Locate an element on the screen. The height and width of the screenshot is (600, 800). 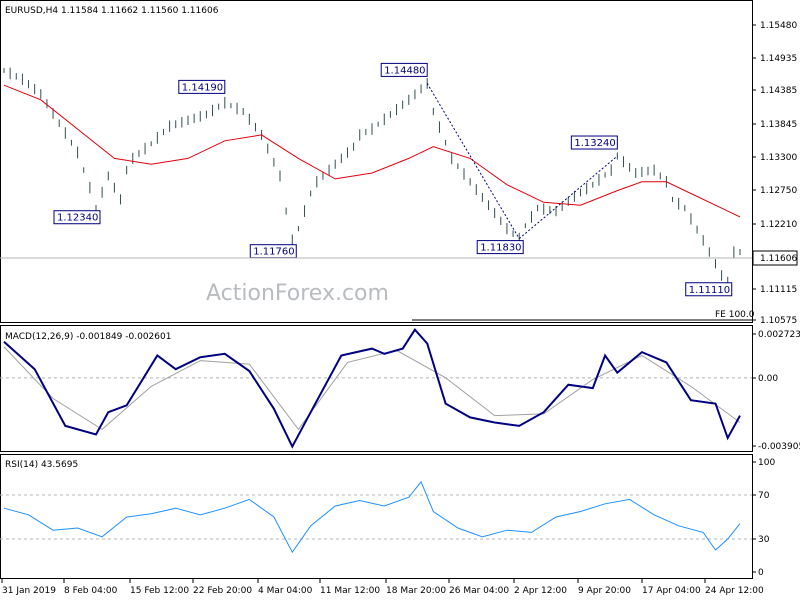
macd-signal-line is located at coordinates (372, 388).